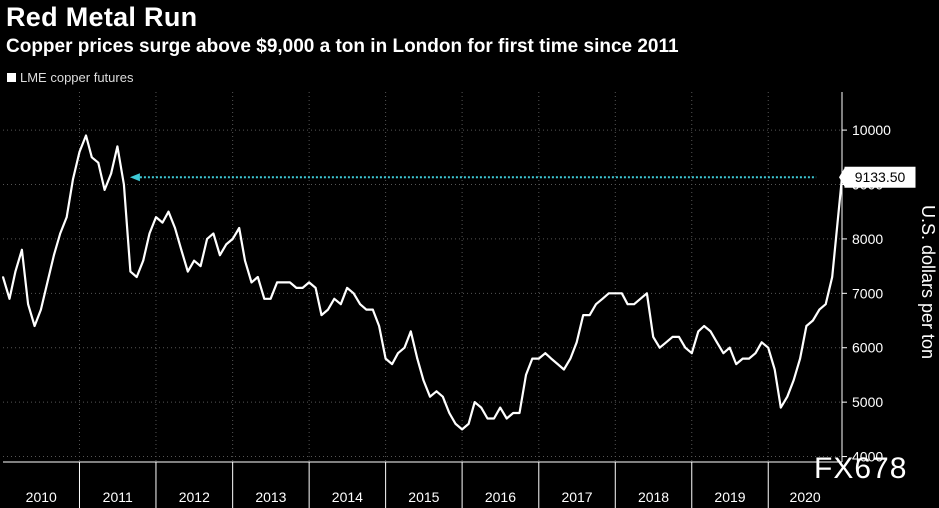 This screenshot has width=939, height=508. Describe the element at coordinates (729, 497) in the screenshot. I see `x-tick-label: 2019` at that location.